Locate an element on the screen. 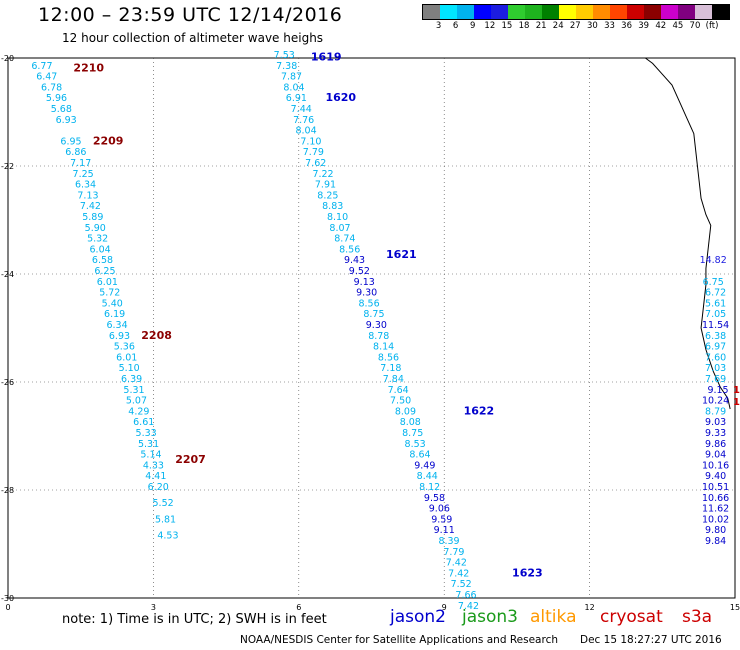 This screenshot has height=650, width=740. footer-timestamp: Dec 15 18:27:27 UTC 2016 is located at coordinates (651, 640).